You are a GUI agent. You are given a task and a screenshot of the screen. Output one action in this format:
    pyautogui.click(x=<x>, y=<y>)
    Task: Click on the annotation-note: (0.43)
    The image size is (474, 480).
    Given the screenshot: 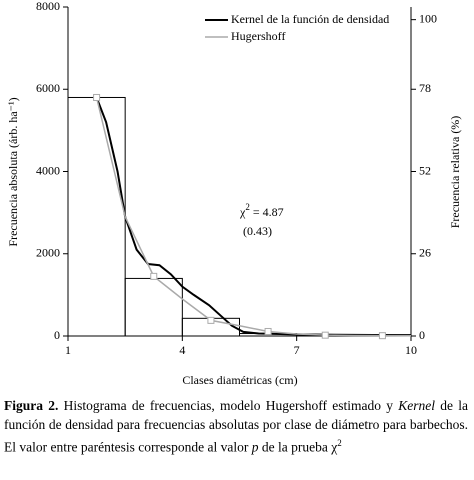 What is the action you would take?
    pyautogui.click(x=257, y=231)
    